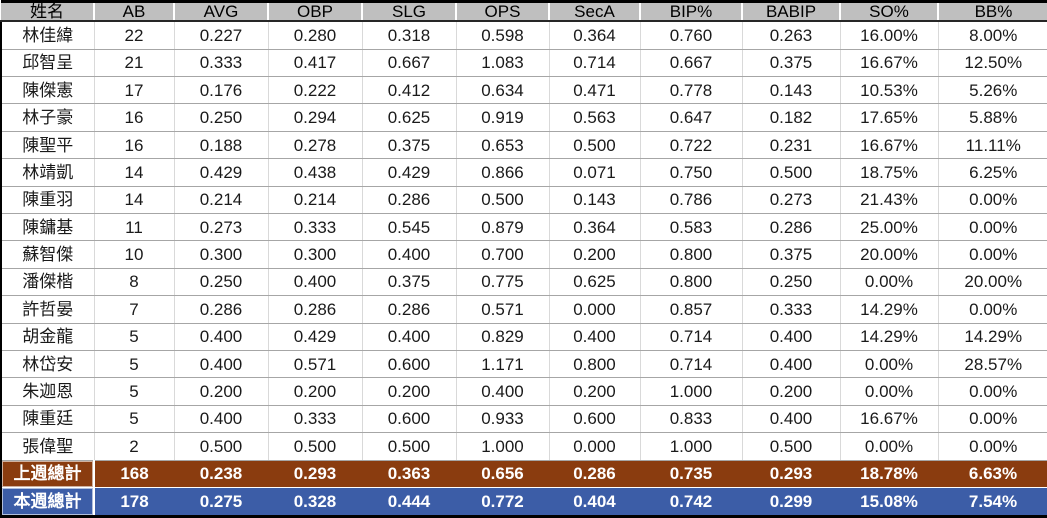  I want to click on stat-cell: 25.00%, so click(889, 227).